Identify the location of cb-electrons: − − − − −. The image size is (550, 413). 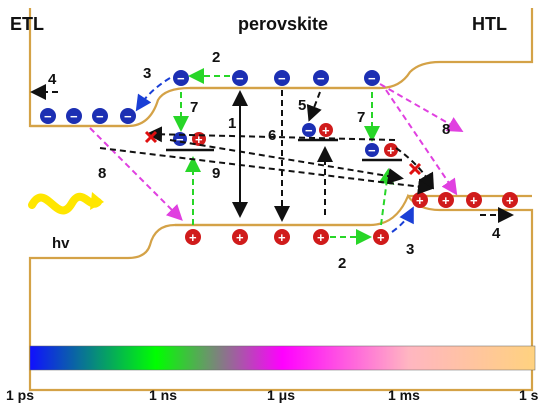
(276, 78).